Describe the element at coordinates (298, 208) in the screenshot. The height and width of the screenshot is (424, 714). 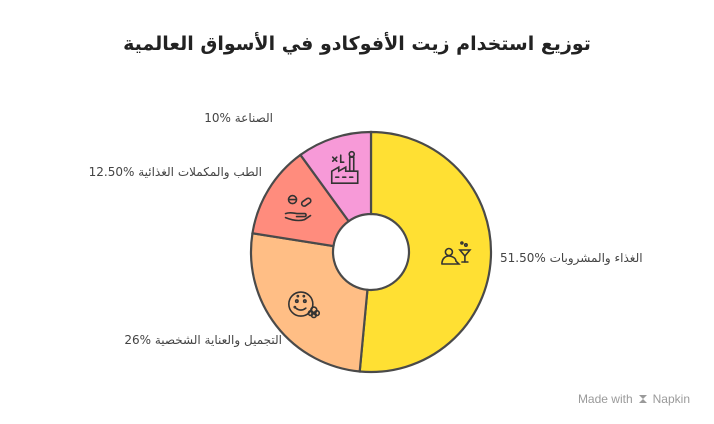
I see `medicine-hand-icon` at that location.